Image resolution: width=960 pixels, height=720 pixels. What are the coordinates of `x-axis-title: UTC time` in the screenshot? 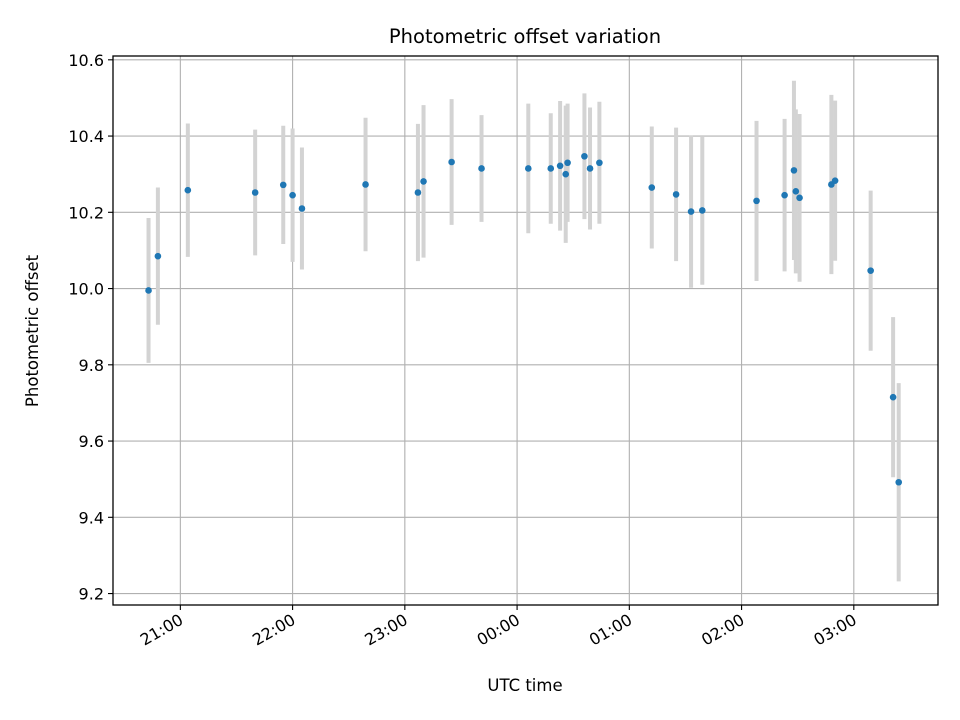 It's located at (524, 685).